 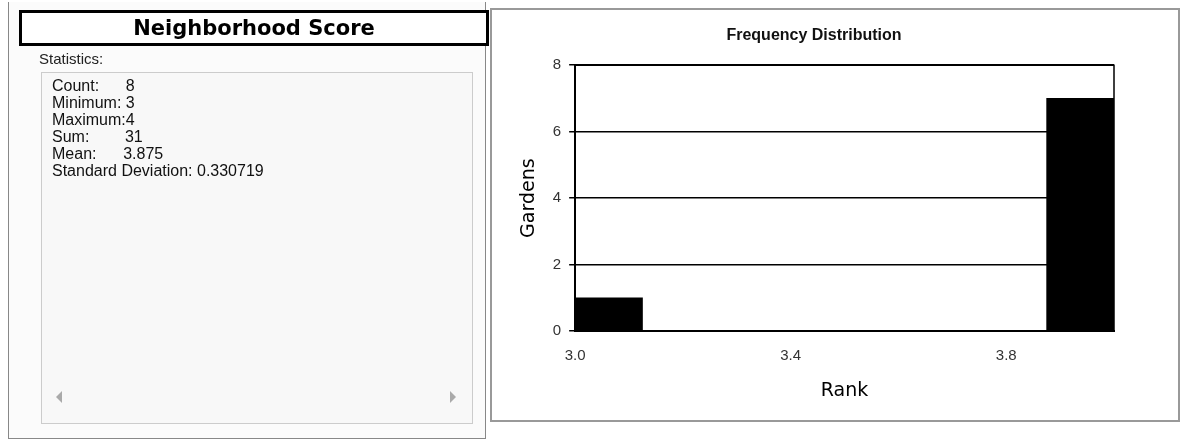 What do you see at coordinates (1006, 355) in the screenshot?
I see `x-tick-label: 3.8` at bounding box center [1006, 355].